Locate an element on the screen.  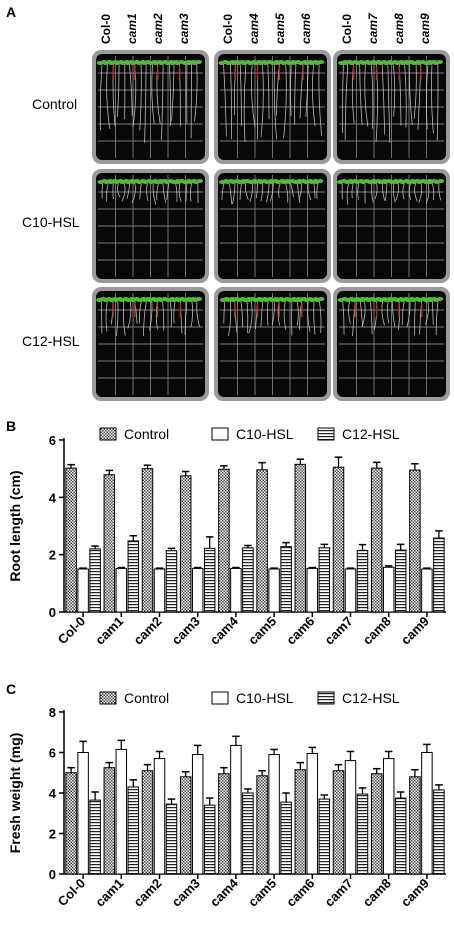
panel-b-letter: B is located at coordinates (11, 426).